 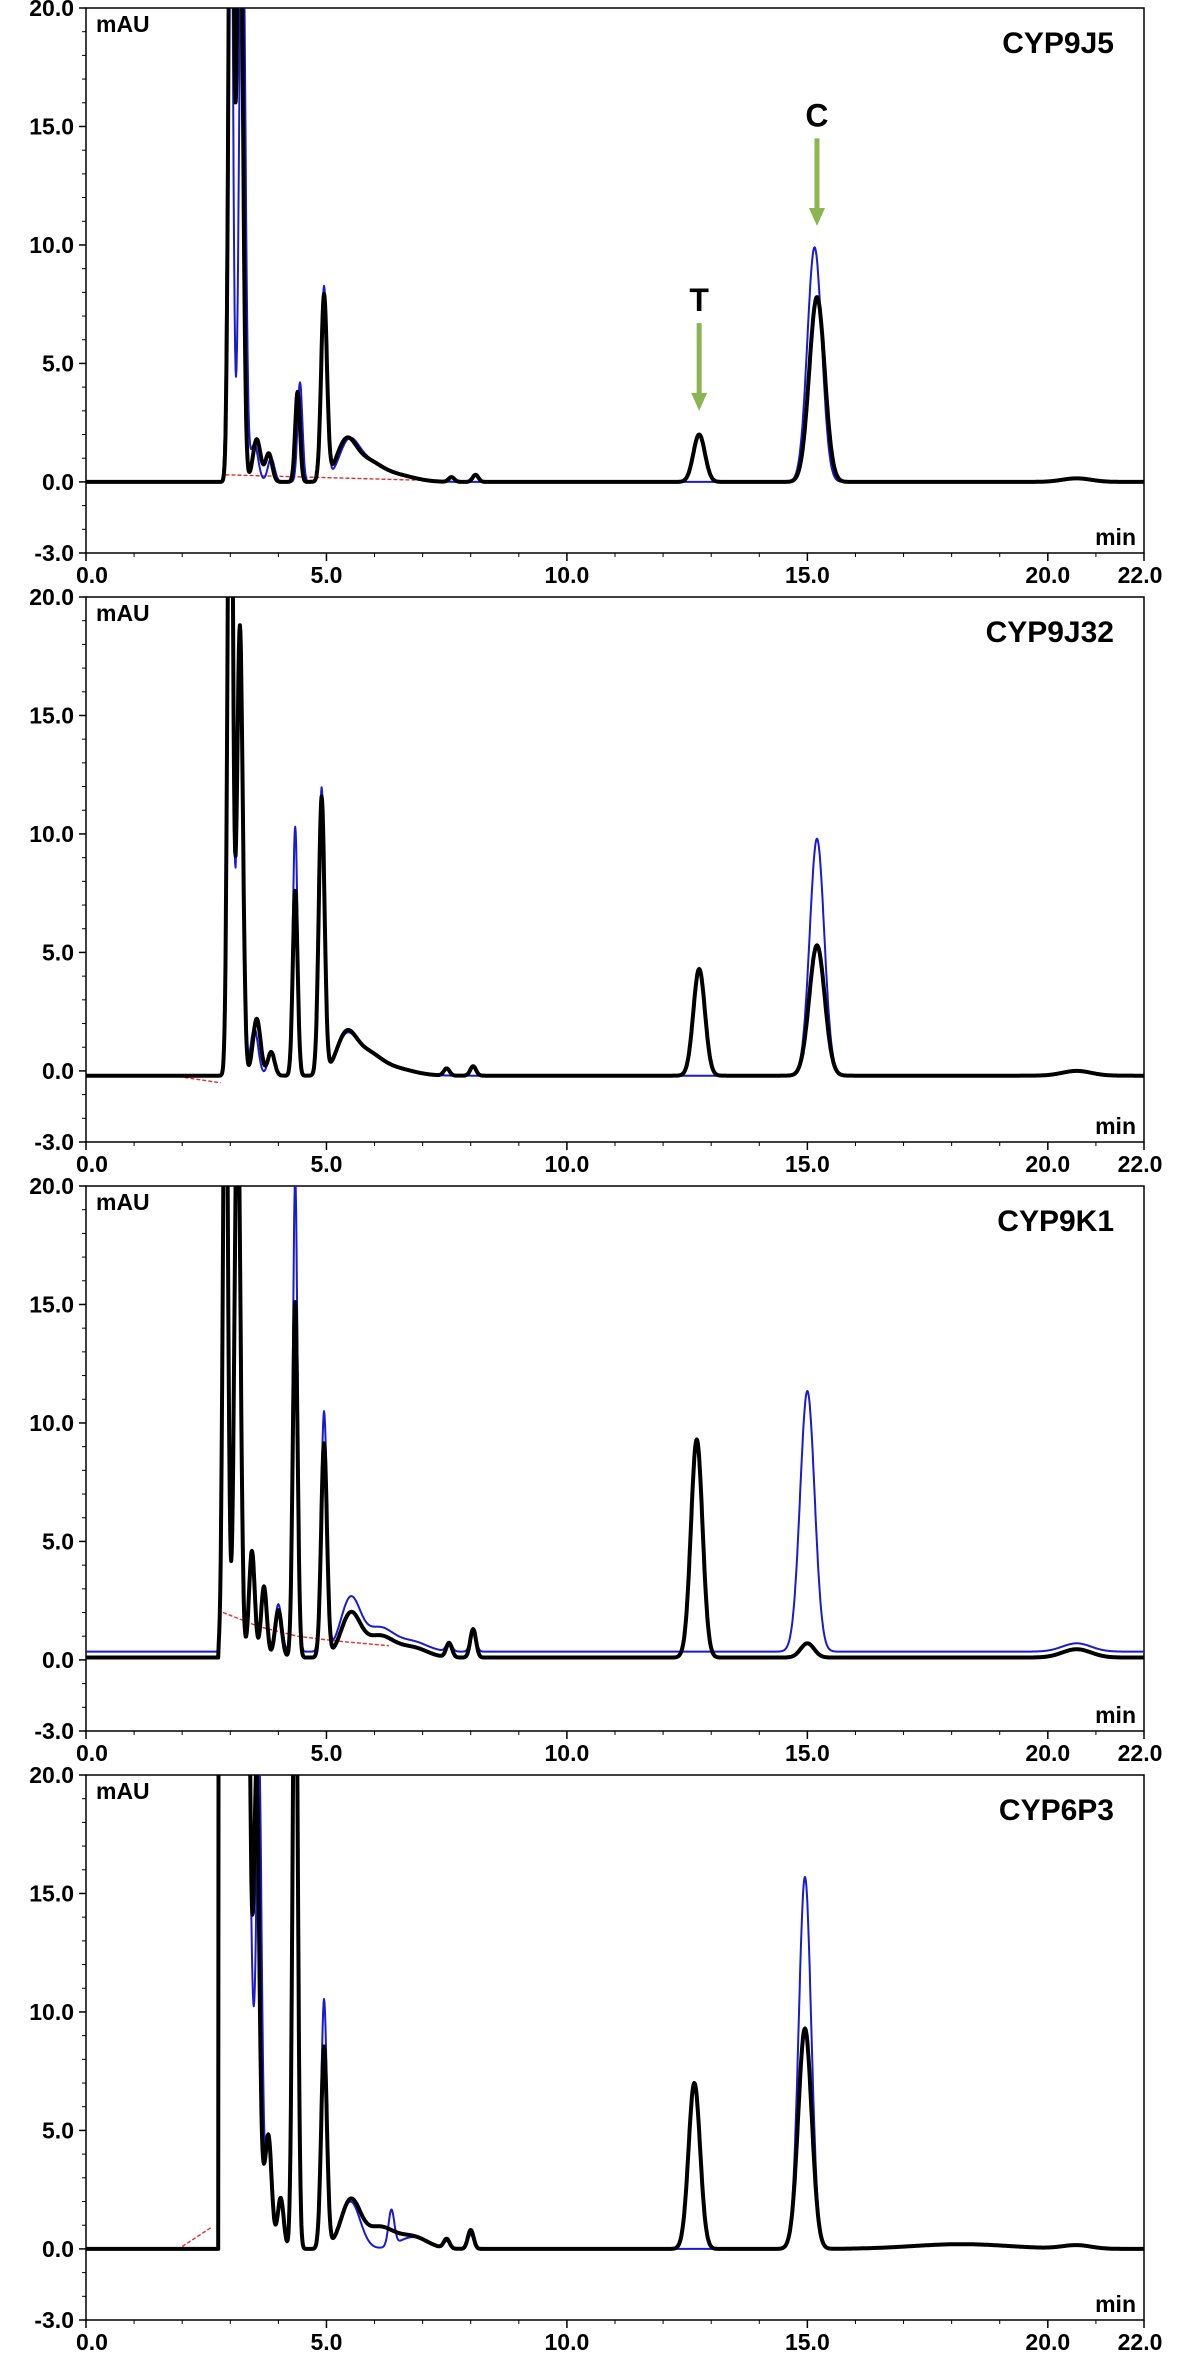 I want to click on panel-title: CYP9J32, so click(x=1050, y=632).